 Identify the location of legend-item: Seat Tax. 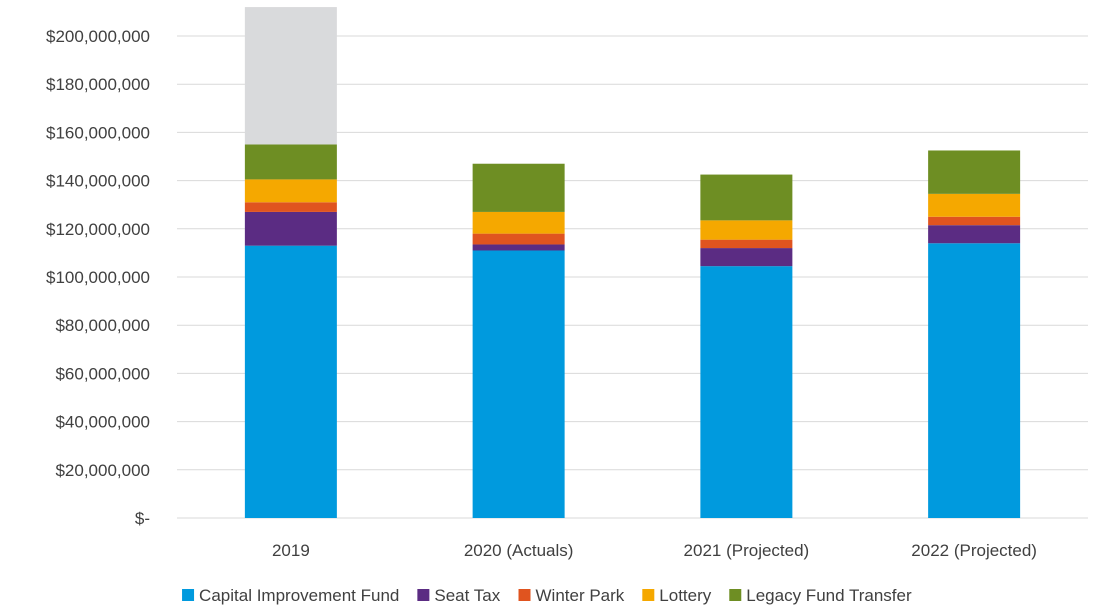
(459, 595).